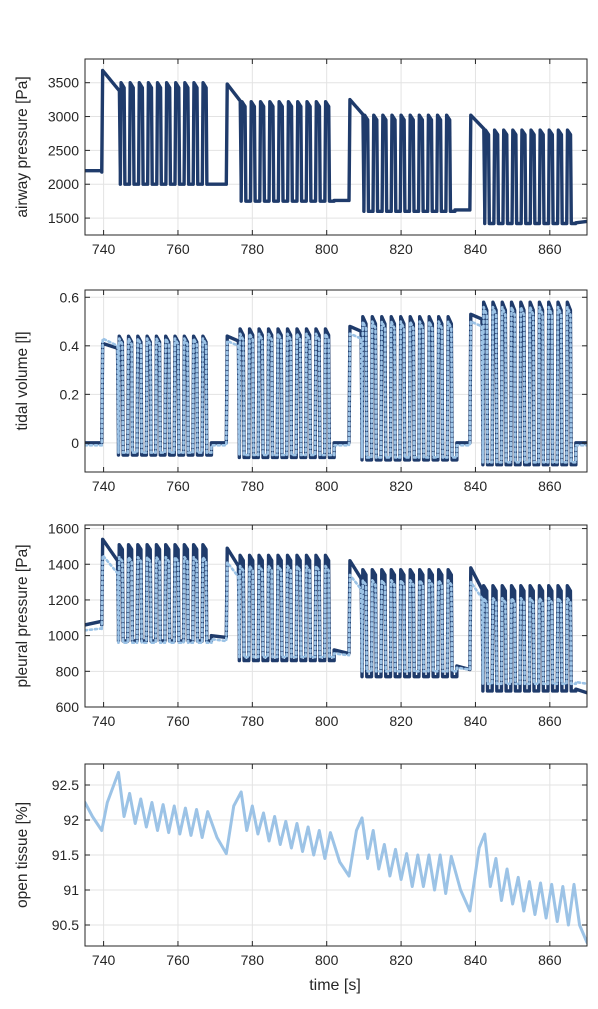  I want to click on y-tick-label: 1000, so click(63, 636).